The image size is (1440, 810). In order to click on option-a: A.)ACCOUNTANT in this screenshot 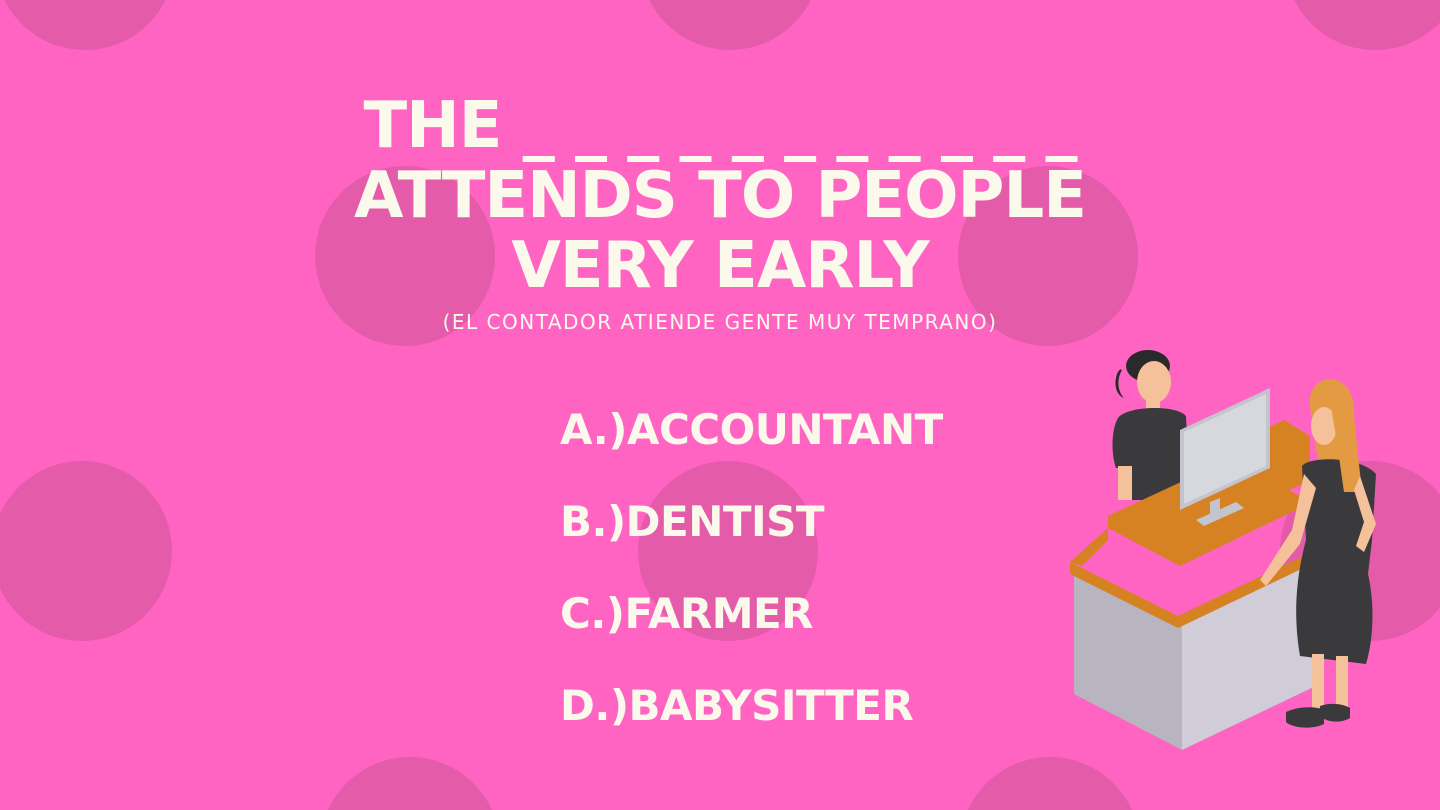, I will do `click(751, 429)`.